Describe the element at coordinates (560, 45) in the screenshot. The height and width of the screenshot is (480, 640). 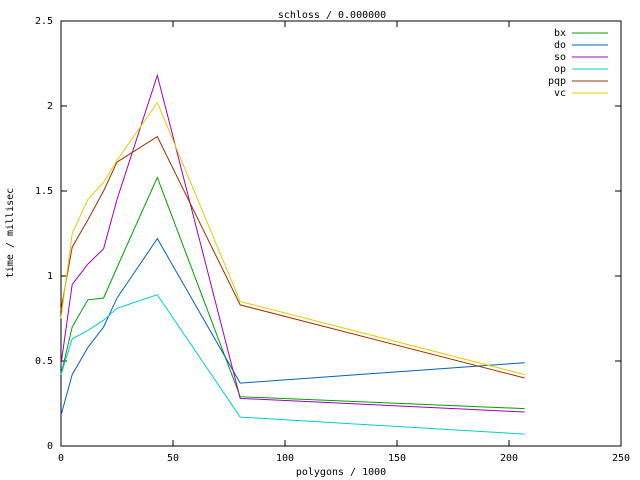
I see `legend-label: do` at that location.